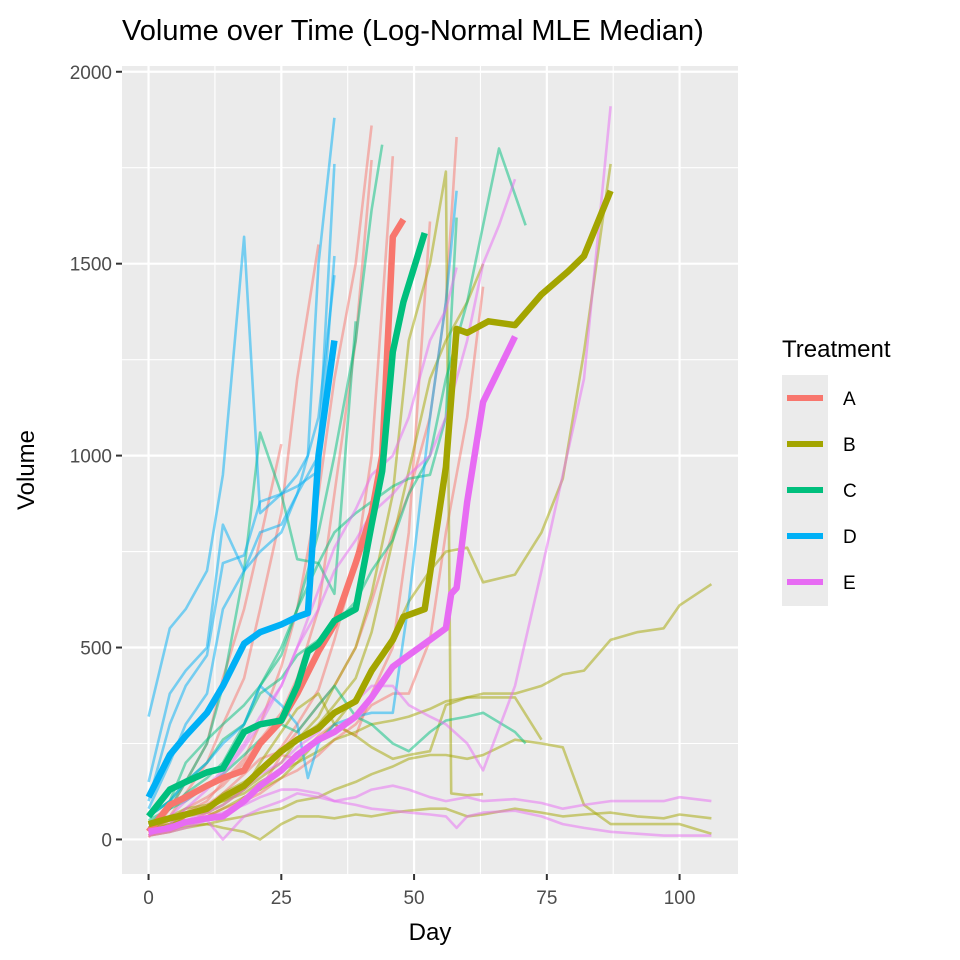 This screenshot has width=960, height=960. What do you see at coordinates (91, 265) in the screenshot?
I see `y-tick-label: 1500` at bounding box center [91, 265].